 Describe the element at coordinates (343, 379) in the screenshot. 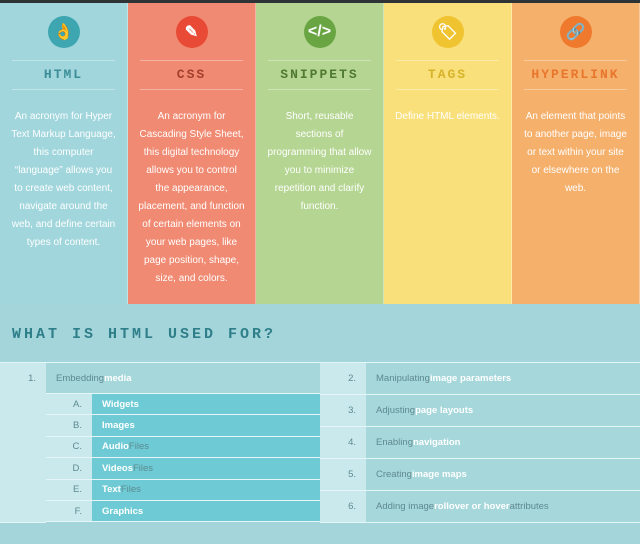

I see `item-number: 2.` at that location.